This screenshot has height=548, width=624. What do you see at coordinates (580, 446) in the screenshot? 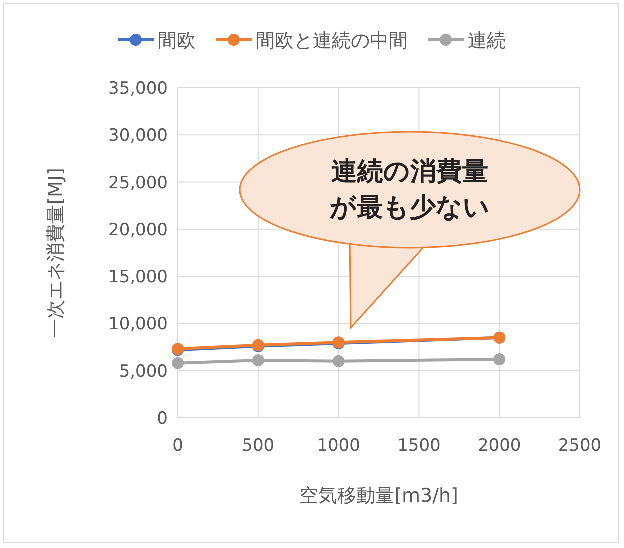
I see `x-tick-label: 2500` at bounding box center [580, 446].